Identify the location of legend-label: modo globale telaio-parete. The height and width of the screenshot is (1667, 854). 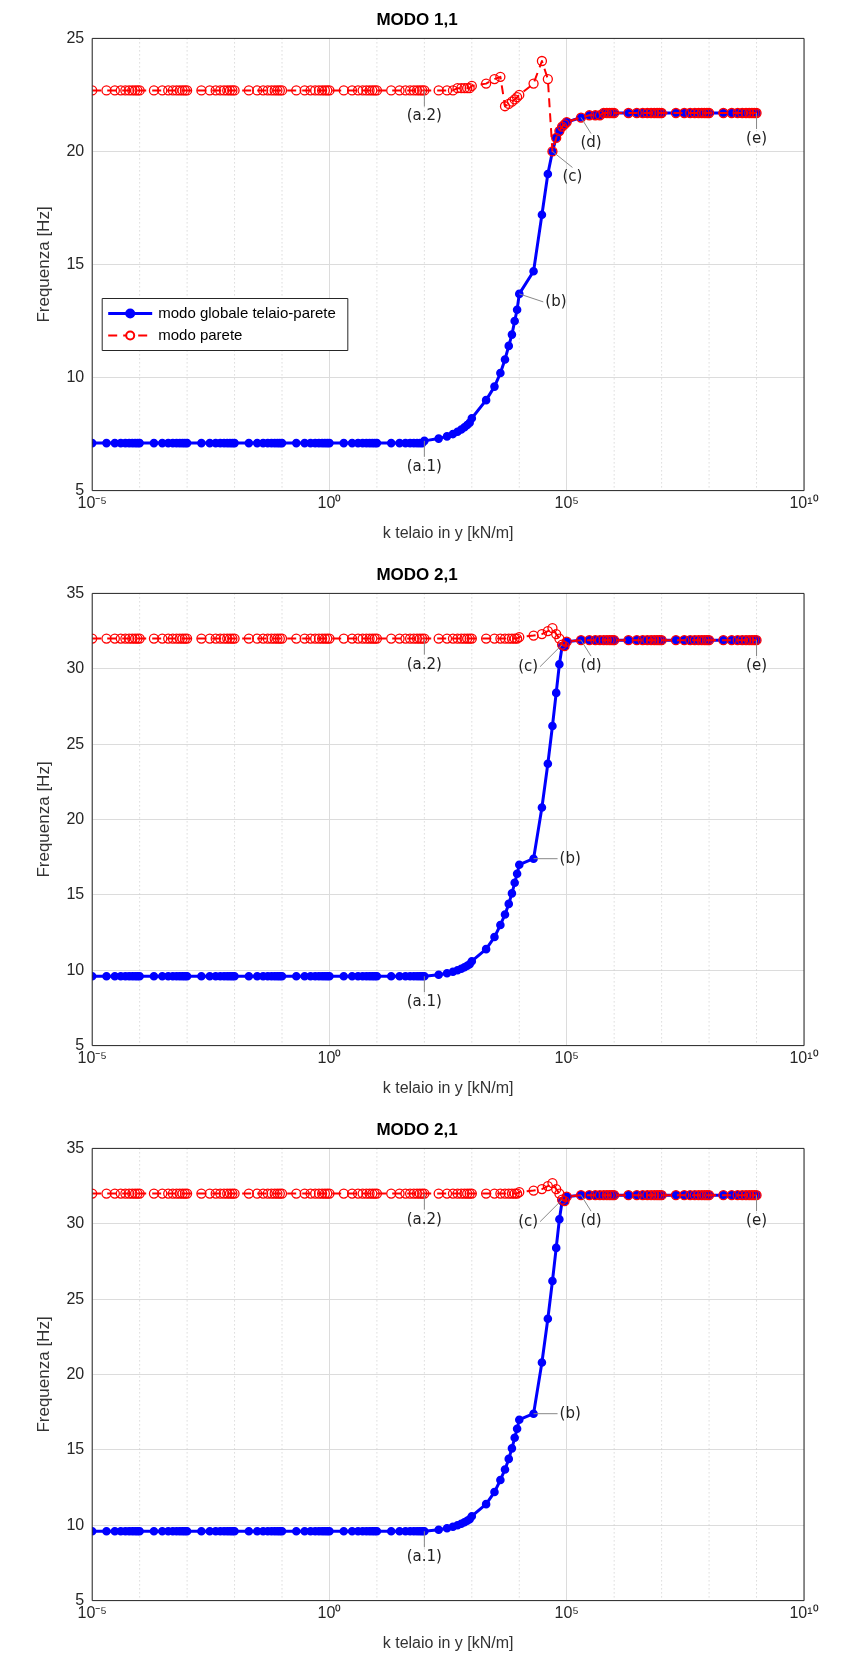
(247, 312).